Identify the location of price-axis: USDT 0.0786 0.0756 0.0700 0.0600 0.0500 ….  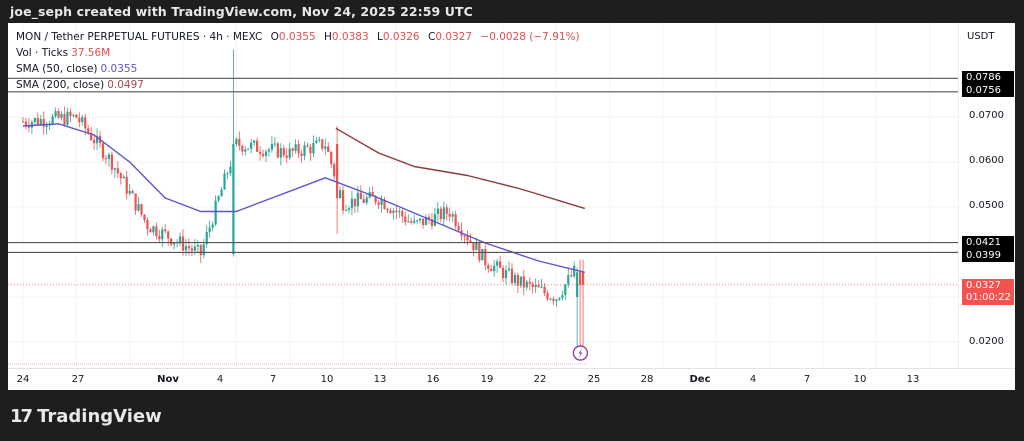
(987, 195).